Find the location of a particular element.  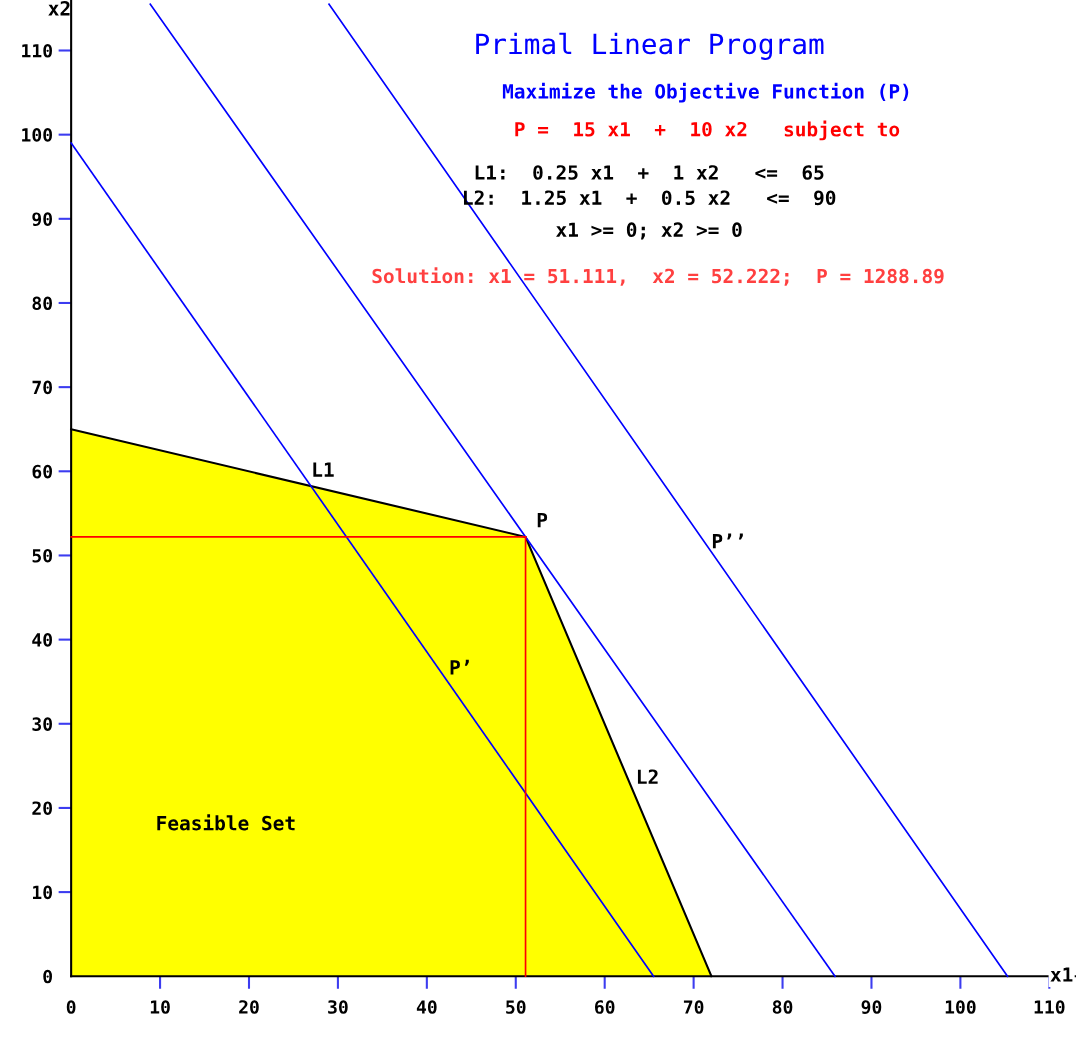

annotation: P’ is located at coordinates (459, 667).